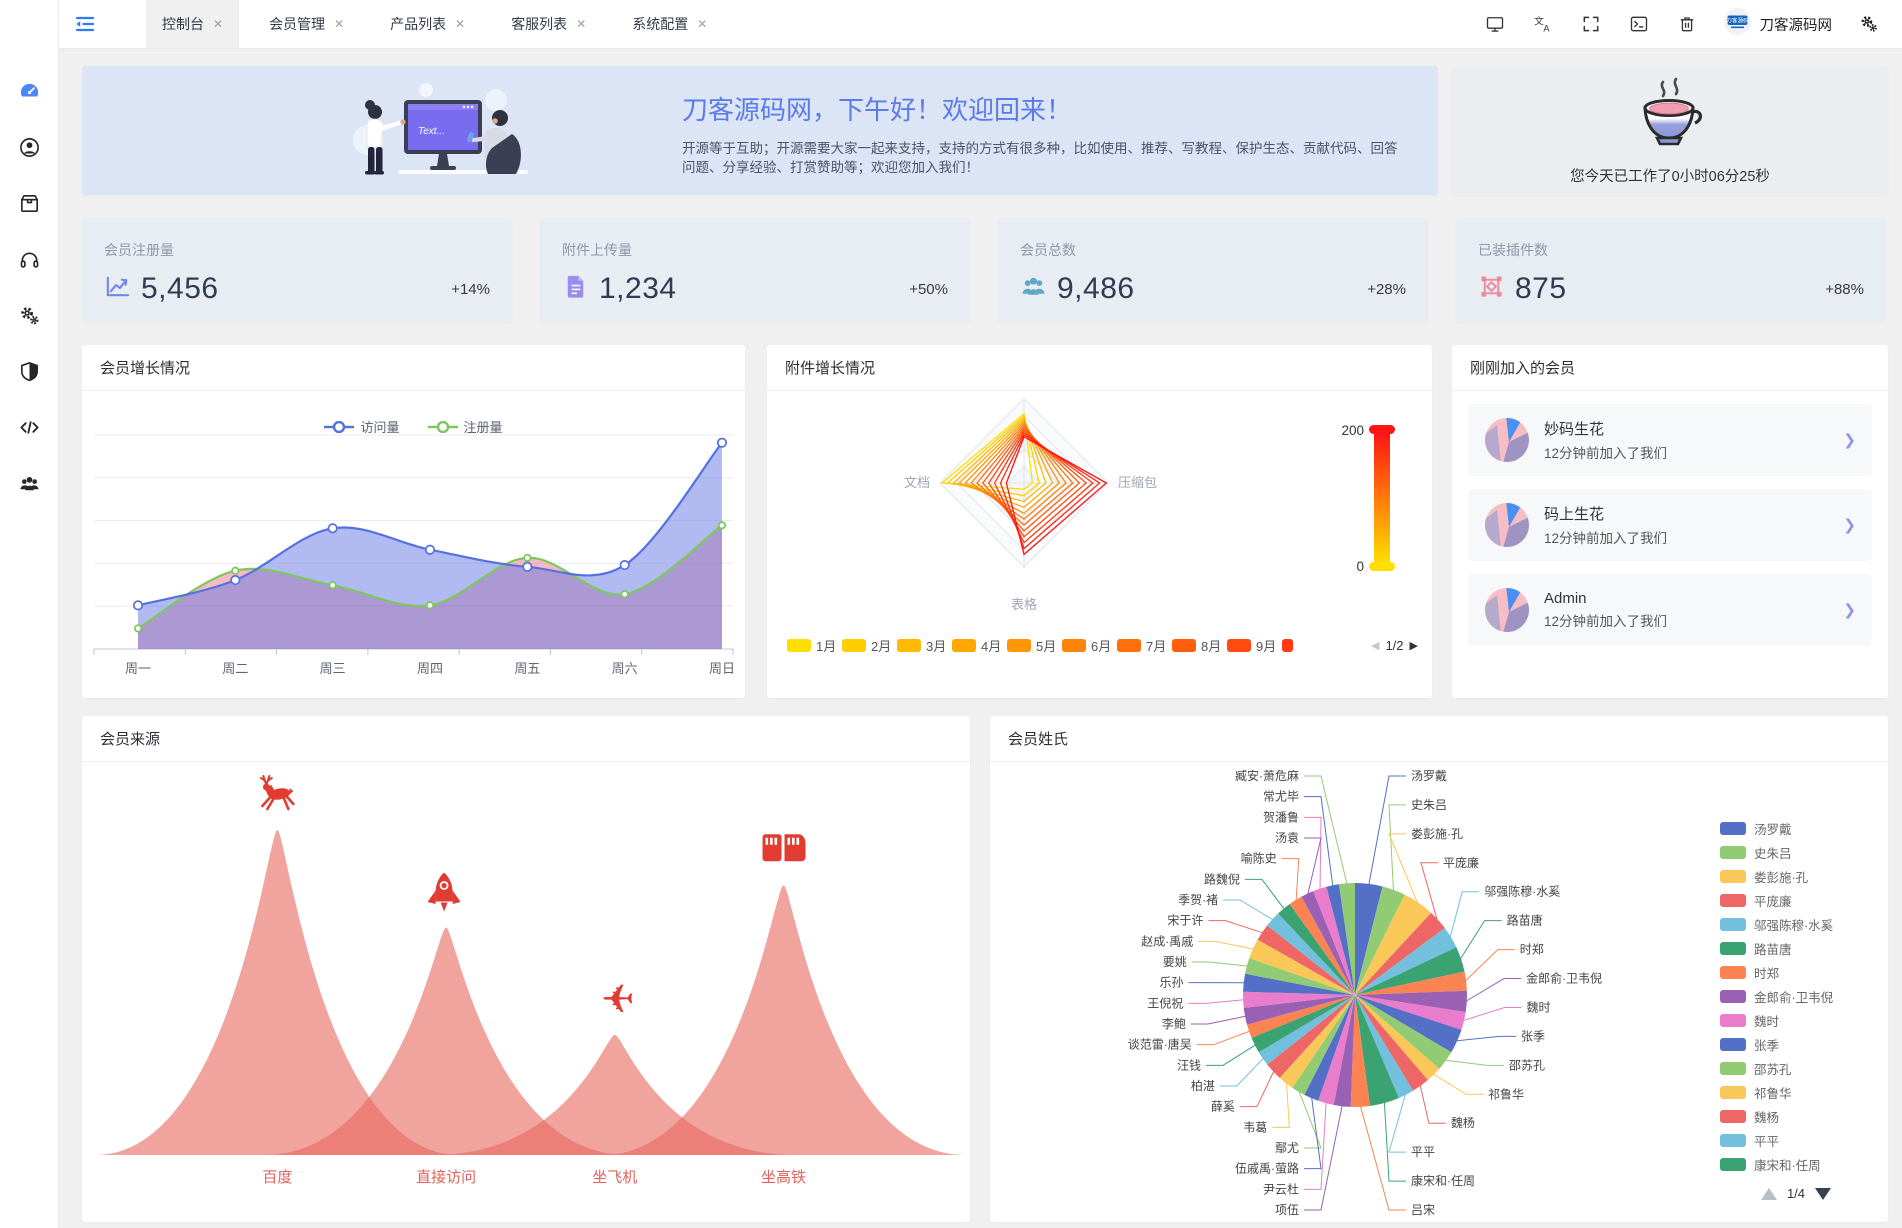 This screenshot has width=1902, height=1228. Describe the element at coordinates (869, 645) in the screenshot. I see `radar-legend-item-2月: 2月` at that location.